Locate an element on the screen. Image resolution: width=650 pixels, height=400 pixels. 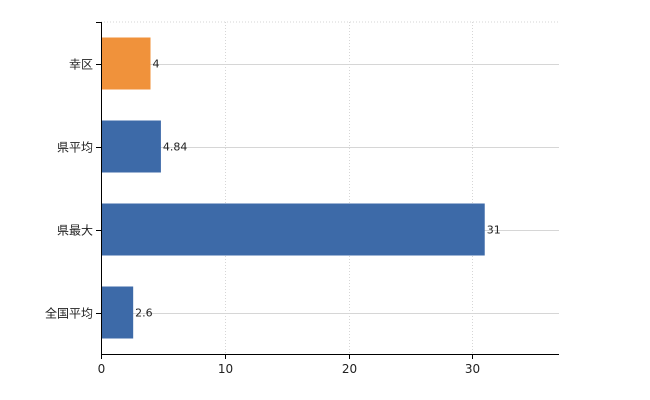
y-tick-label-0: 幸区 is located at coordinates (81, 65).